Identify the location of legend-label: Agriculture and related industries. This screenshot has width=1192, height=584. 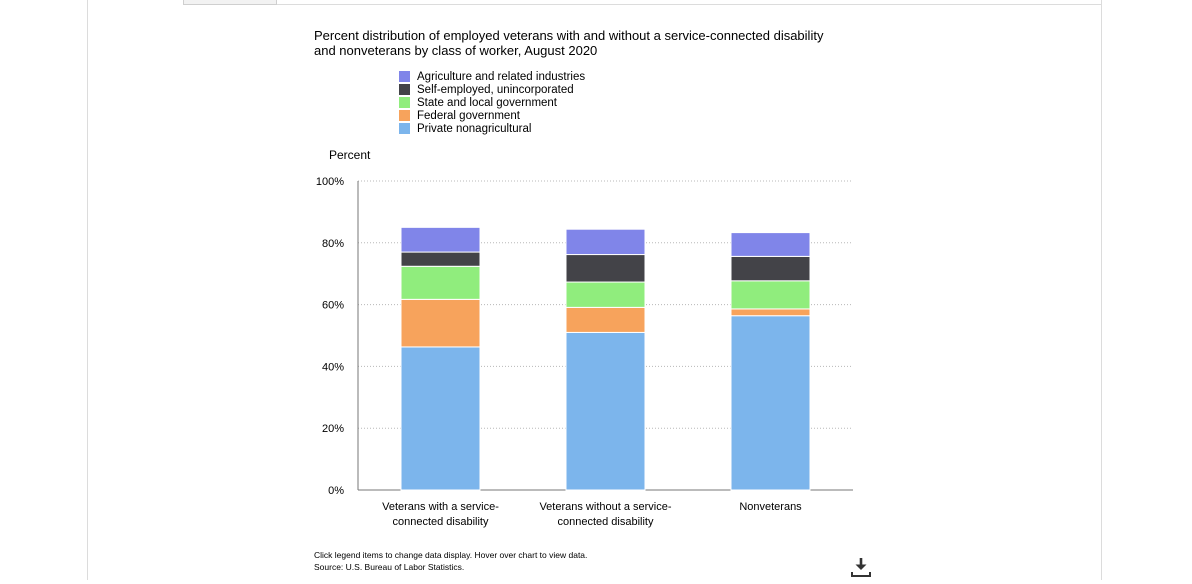
(501, 76).